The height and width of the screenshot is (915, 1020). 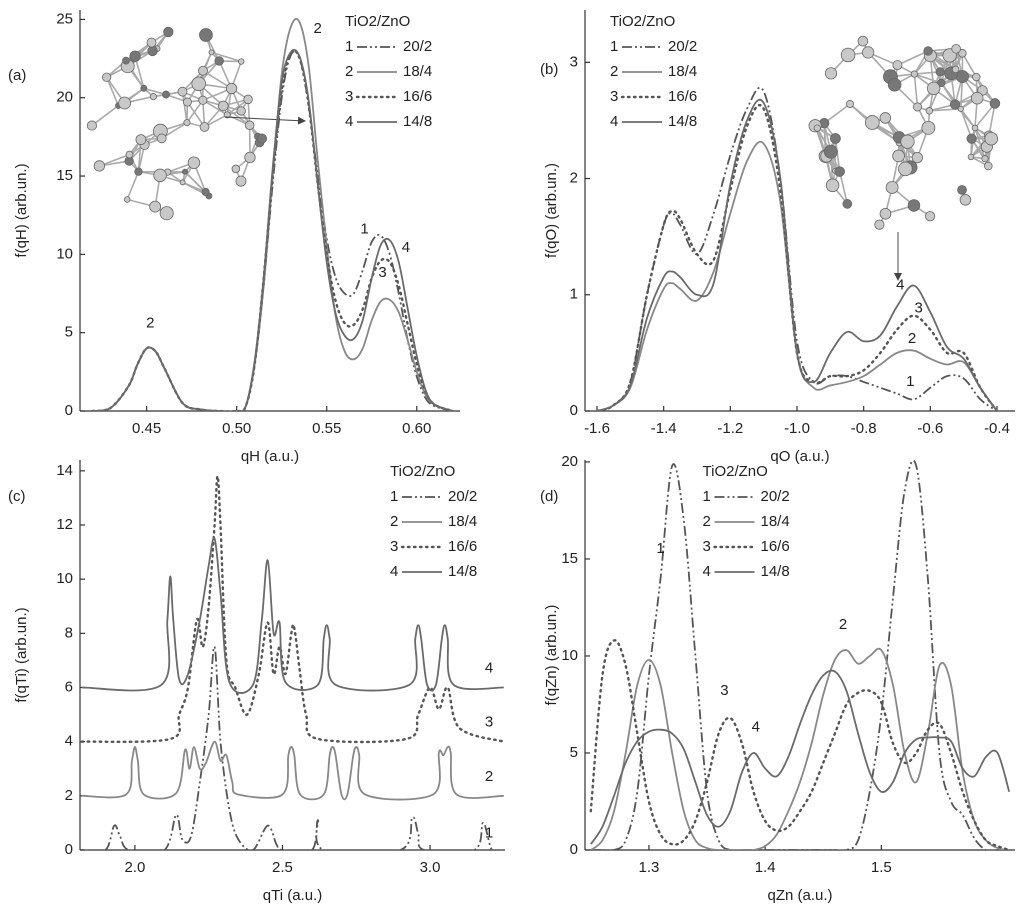 What do you see at coordinates (765, 867) in the screenshot?
I see `x-tick-label: 1.4` at bounding box center [765, 867].